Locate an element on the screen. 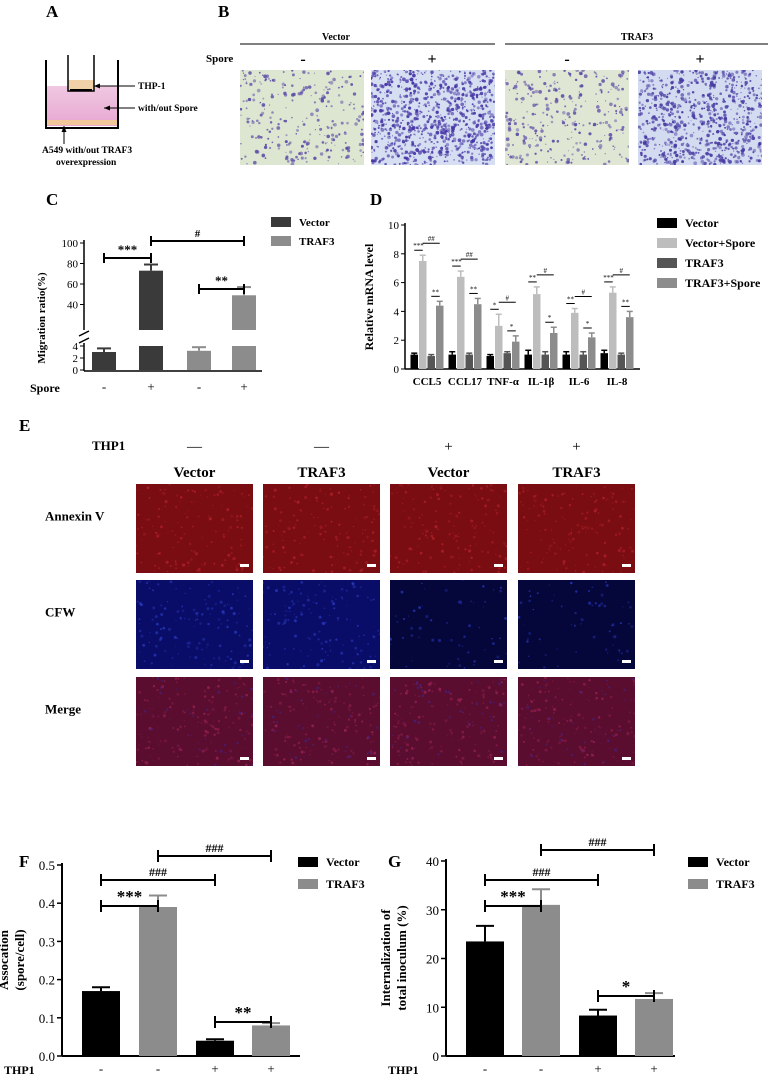  thp1-row-label: THP1 is located at coordinates (108, 445).